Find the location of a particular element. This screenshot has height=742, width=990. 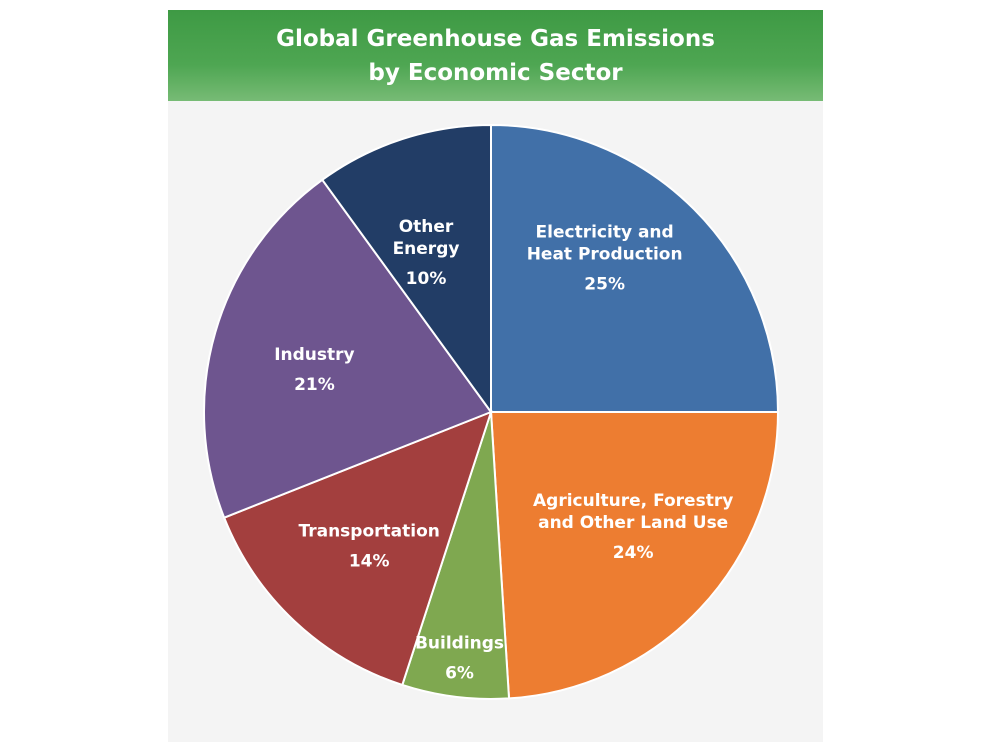

slice-value-label-1: 24% is located at coordinates (633, 553).